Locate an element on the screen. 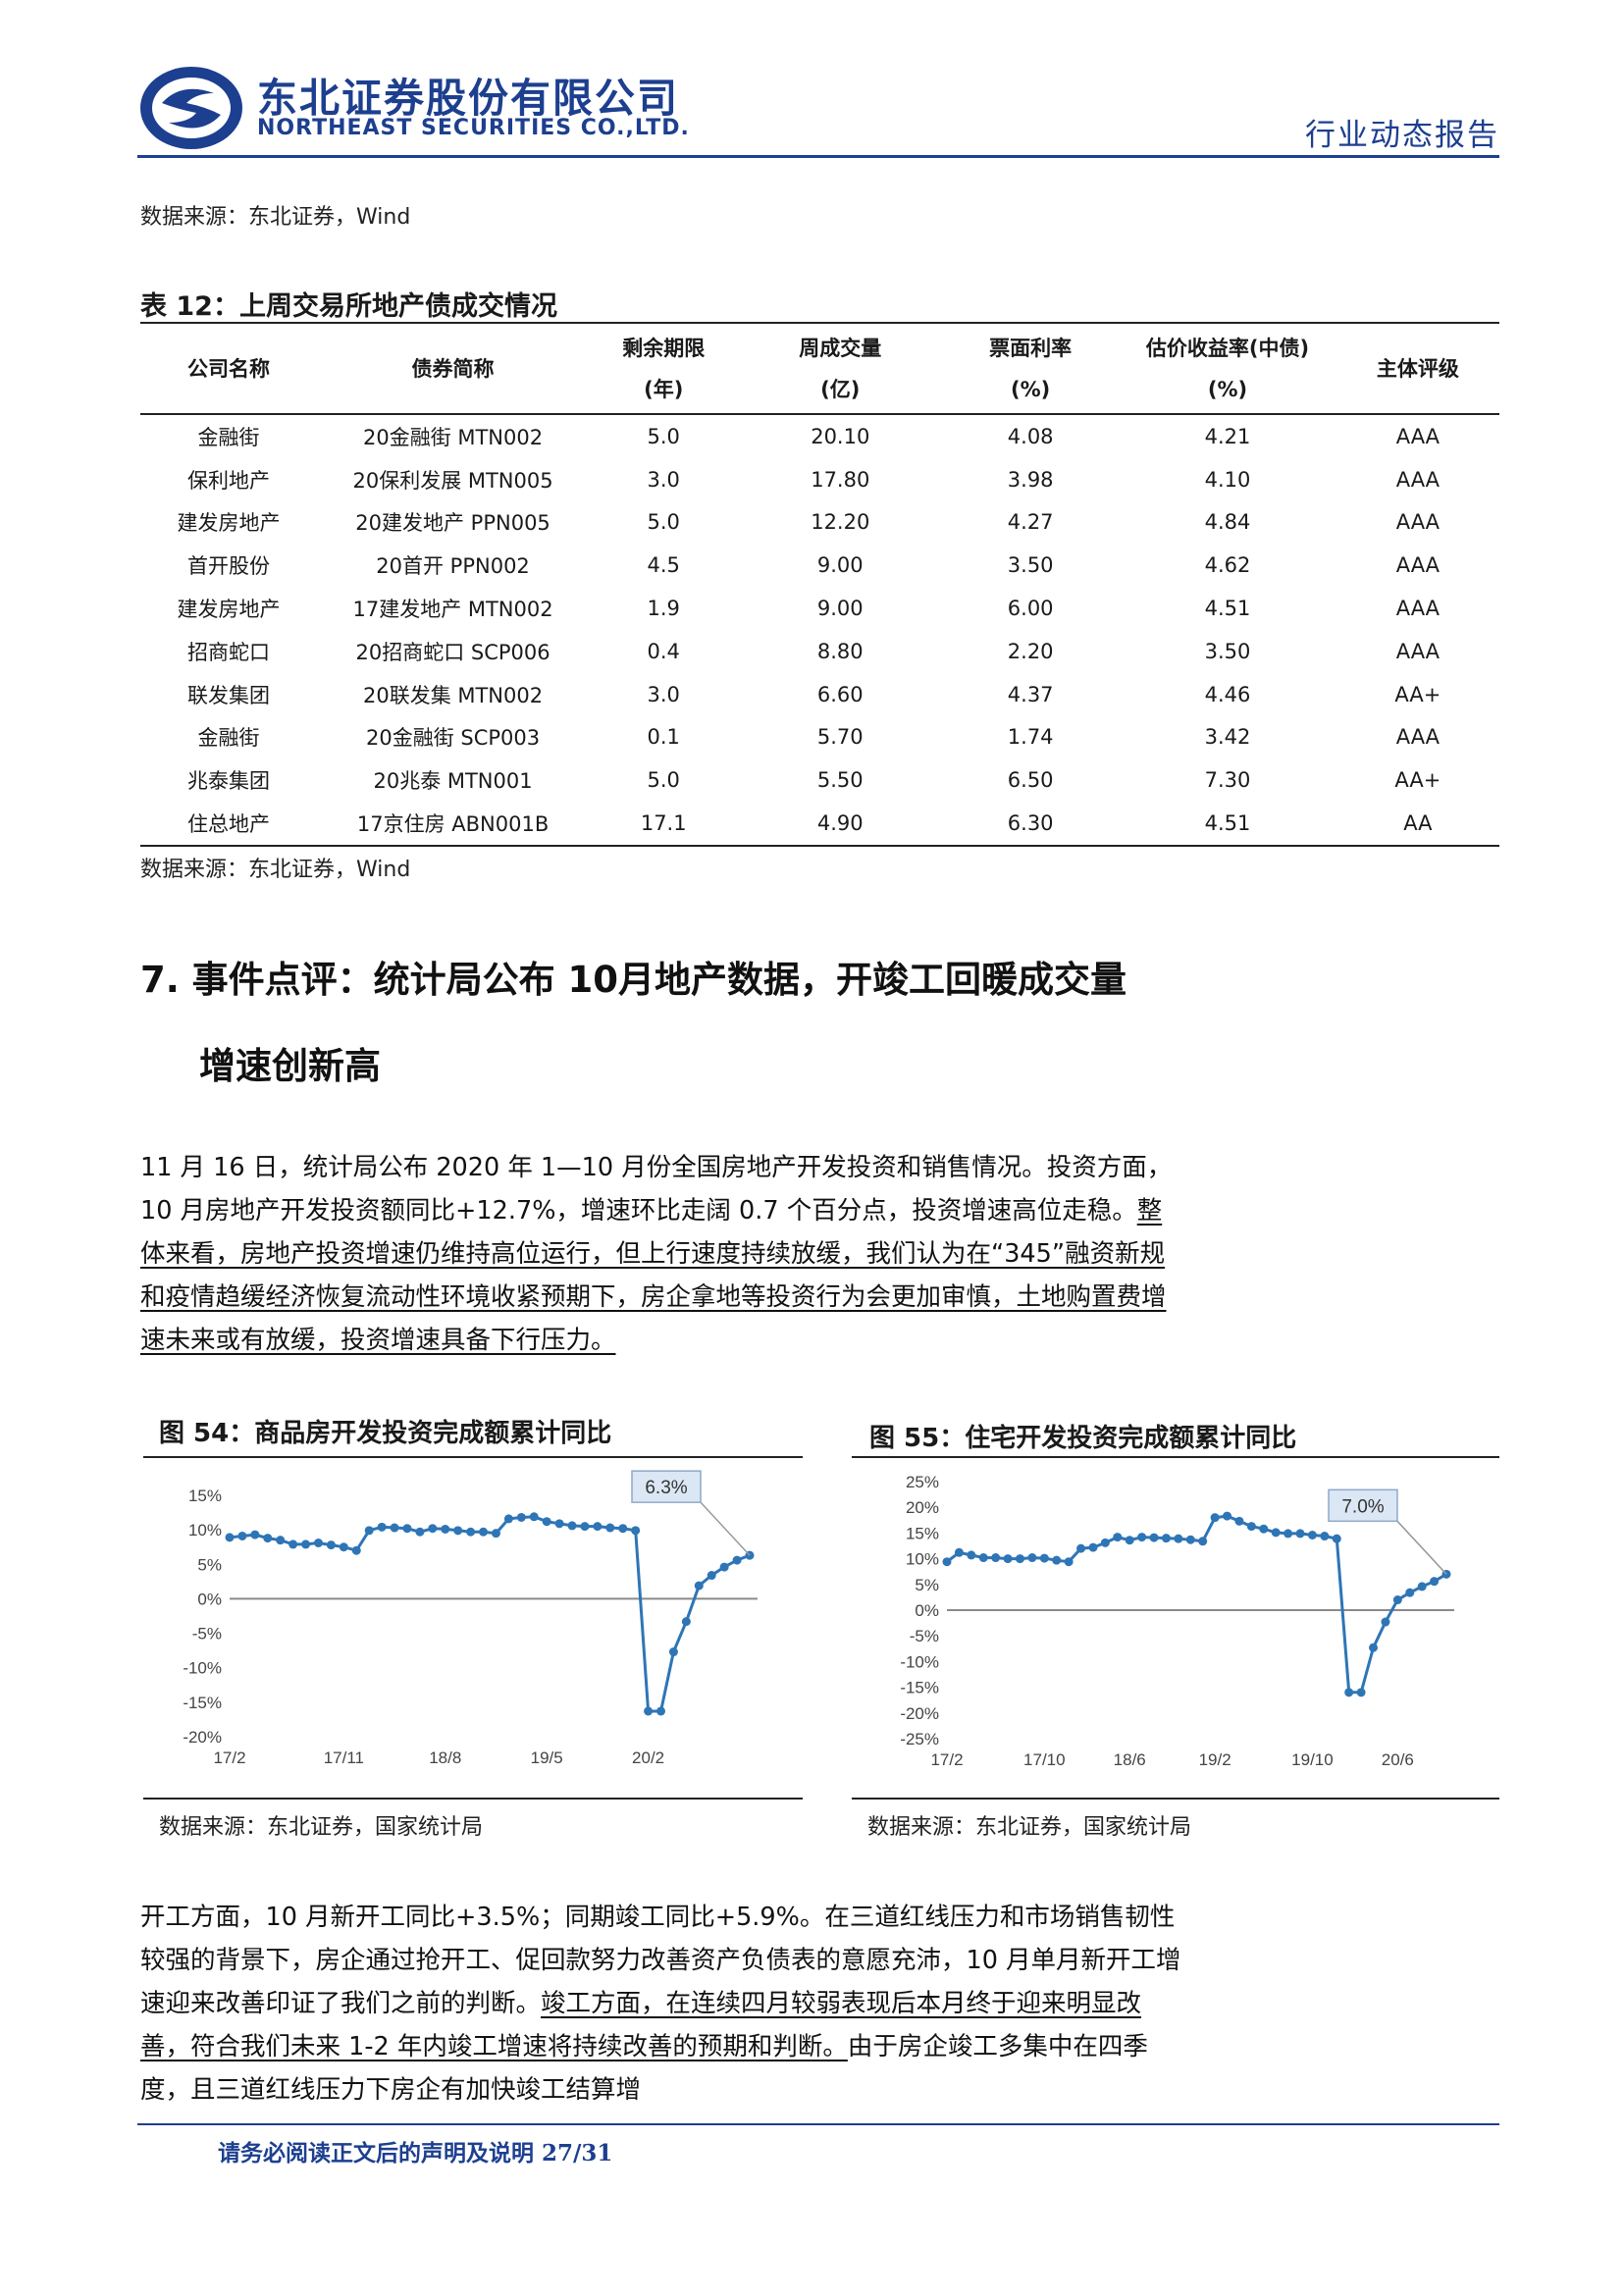 This screenshot has height=2296, width=1624. table-cell: 5.50 is located at coordinates (840, 780).